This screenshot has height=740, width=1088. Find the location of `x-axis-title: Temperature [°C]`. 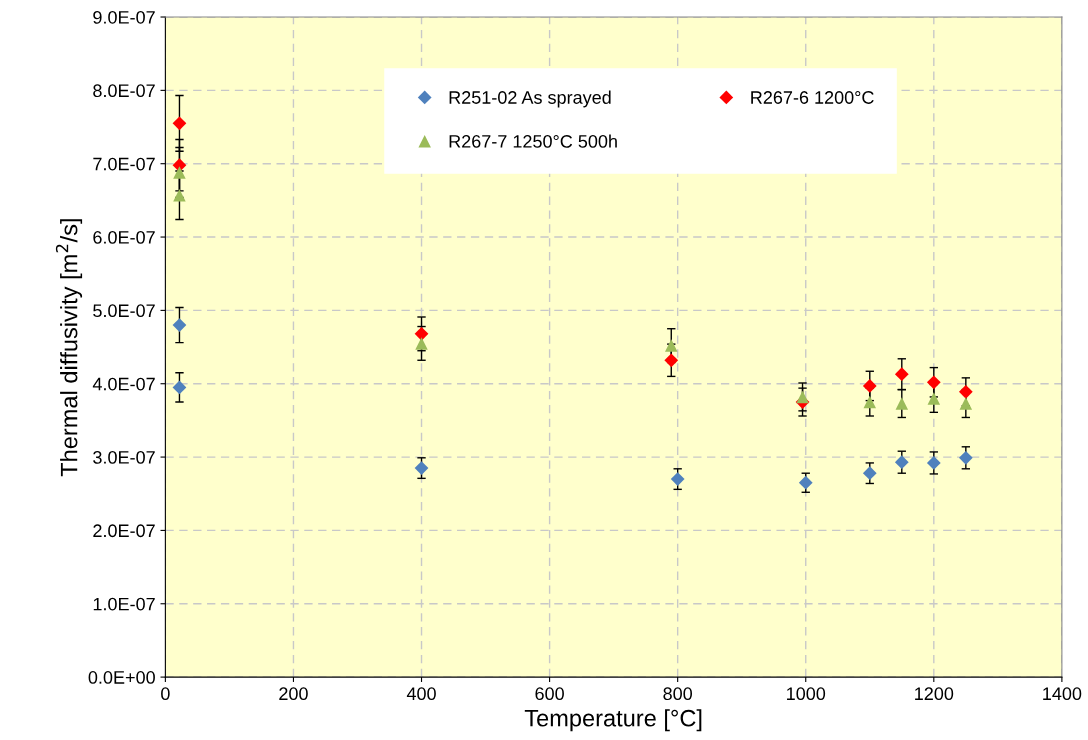

x-axis-title: Temperature [°C] is located at coordinates (613, 720).